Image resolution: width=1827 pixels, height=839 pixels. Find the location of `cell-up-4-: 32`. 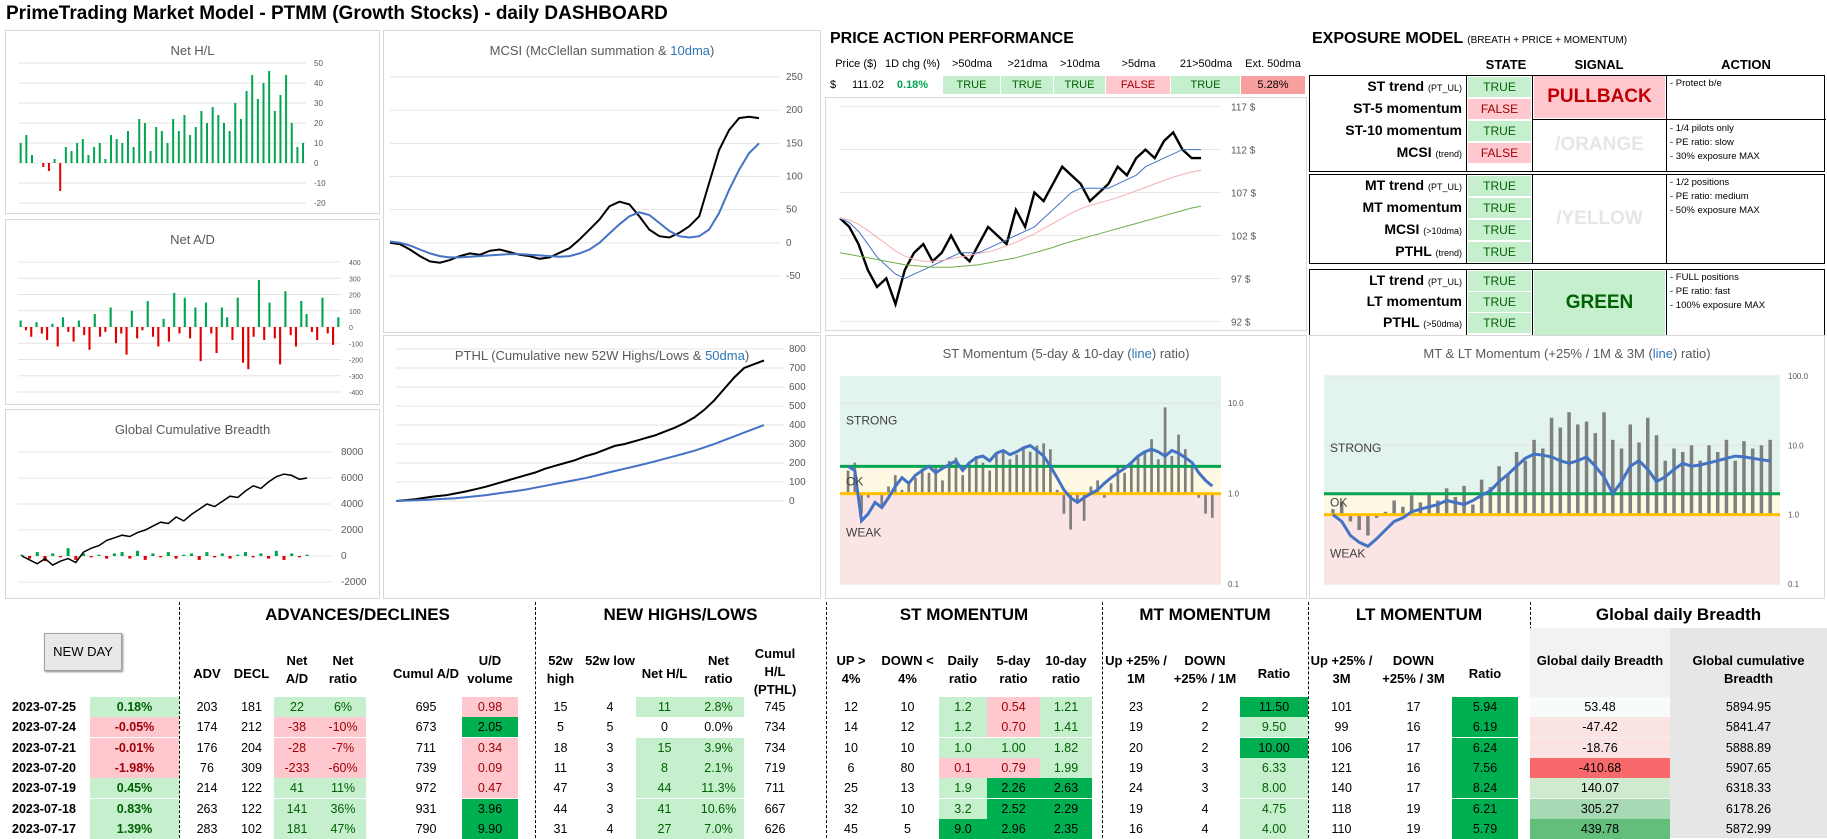

cell-up-4-: 32 is located at coordinates (851, 808).